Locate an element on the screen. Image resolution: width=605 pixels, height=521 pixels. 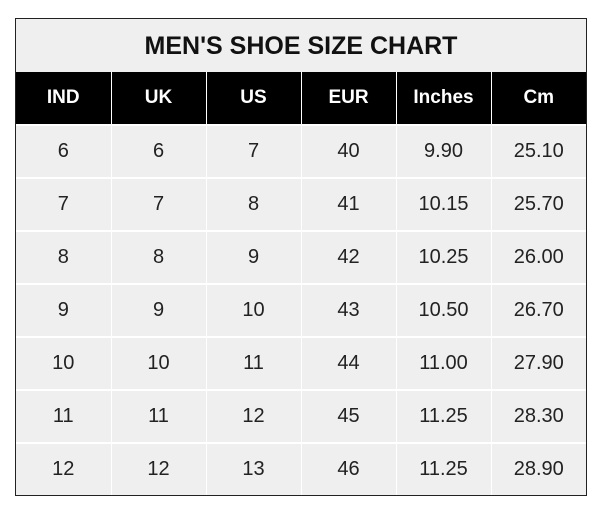
table-cell: 10.25 is located at coordinates (443, 257).